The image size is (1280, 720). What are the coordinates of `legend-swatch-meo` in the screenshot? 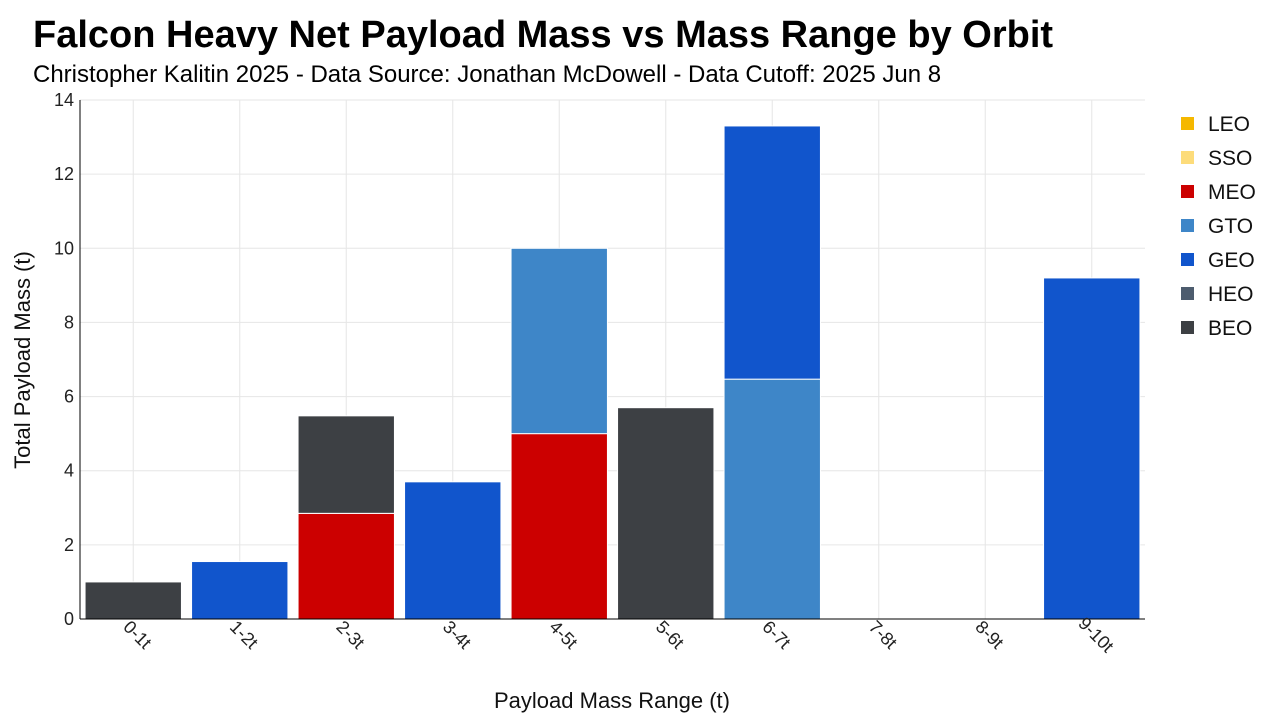 It's located at (1187, 191).